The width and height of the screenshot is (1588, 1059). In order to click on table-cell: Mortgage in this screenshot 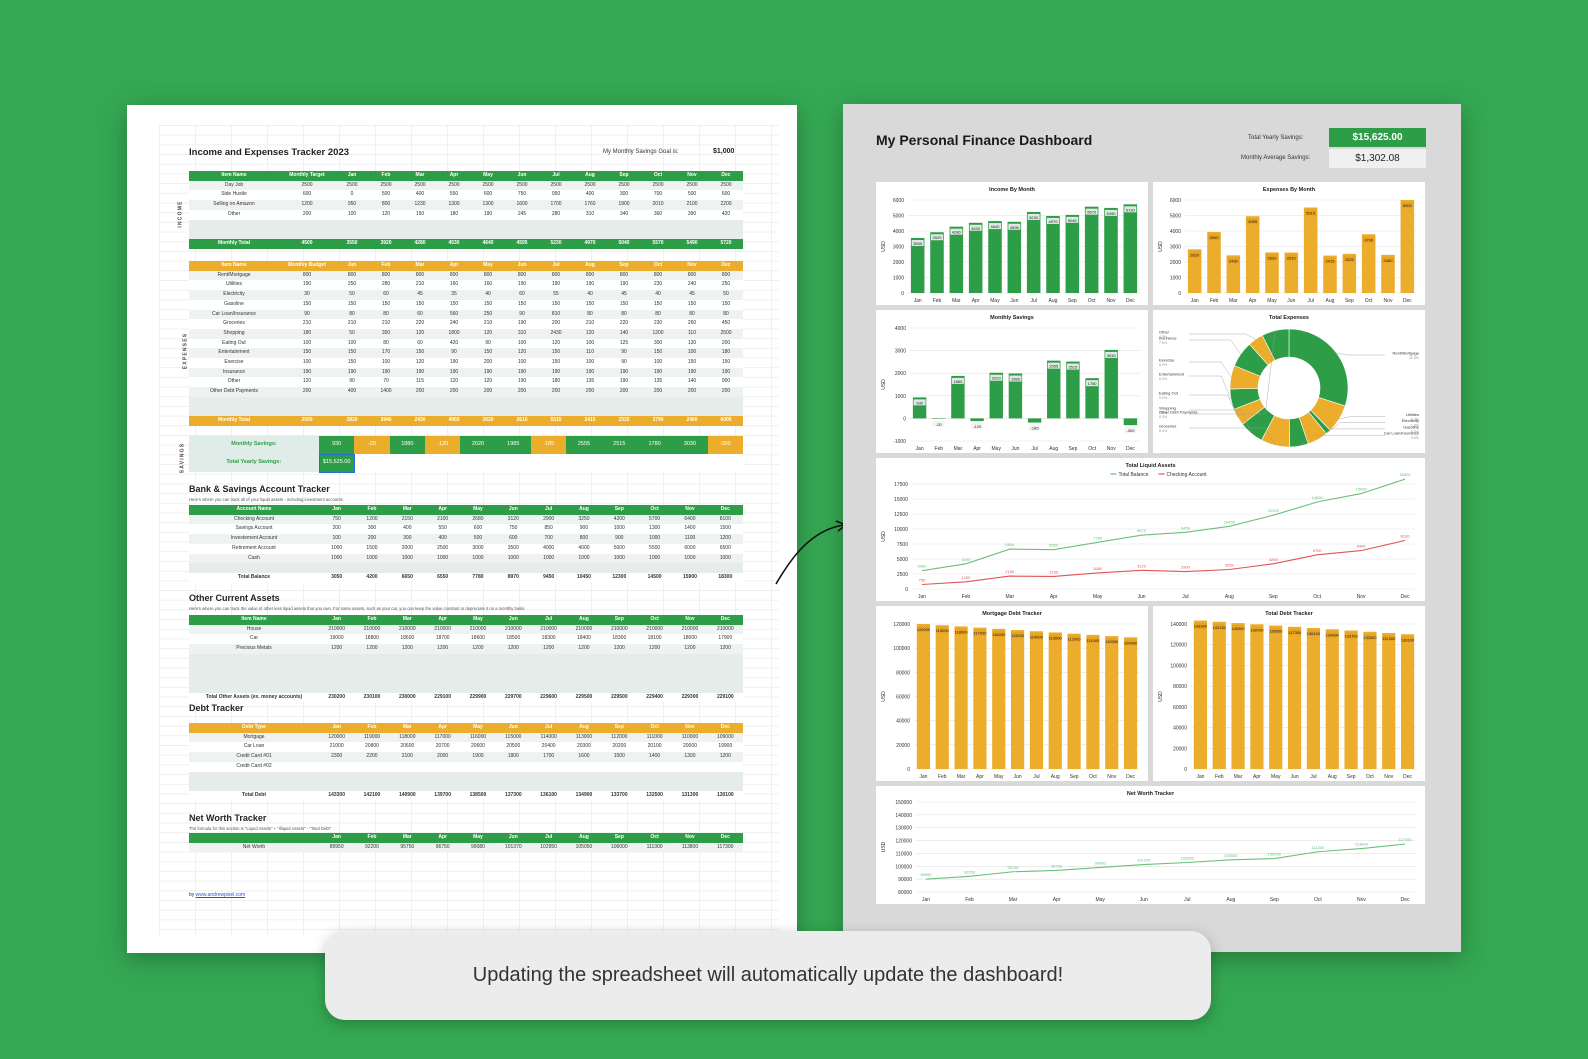, I will do `click(254, 737)`.